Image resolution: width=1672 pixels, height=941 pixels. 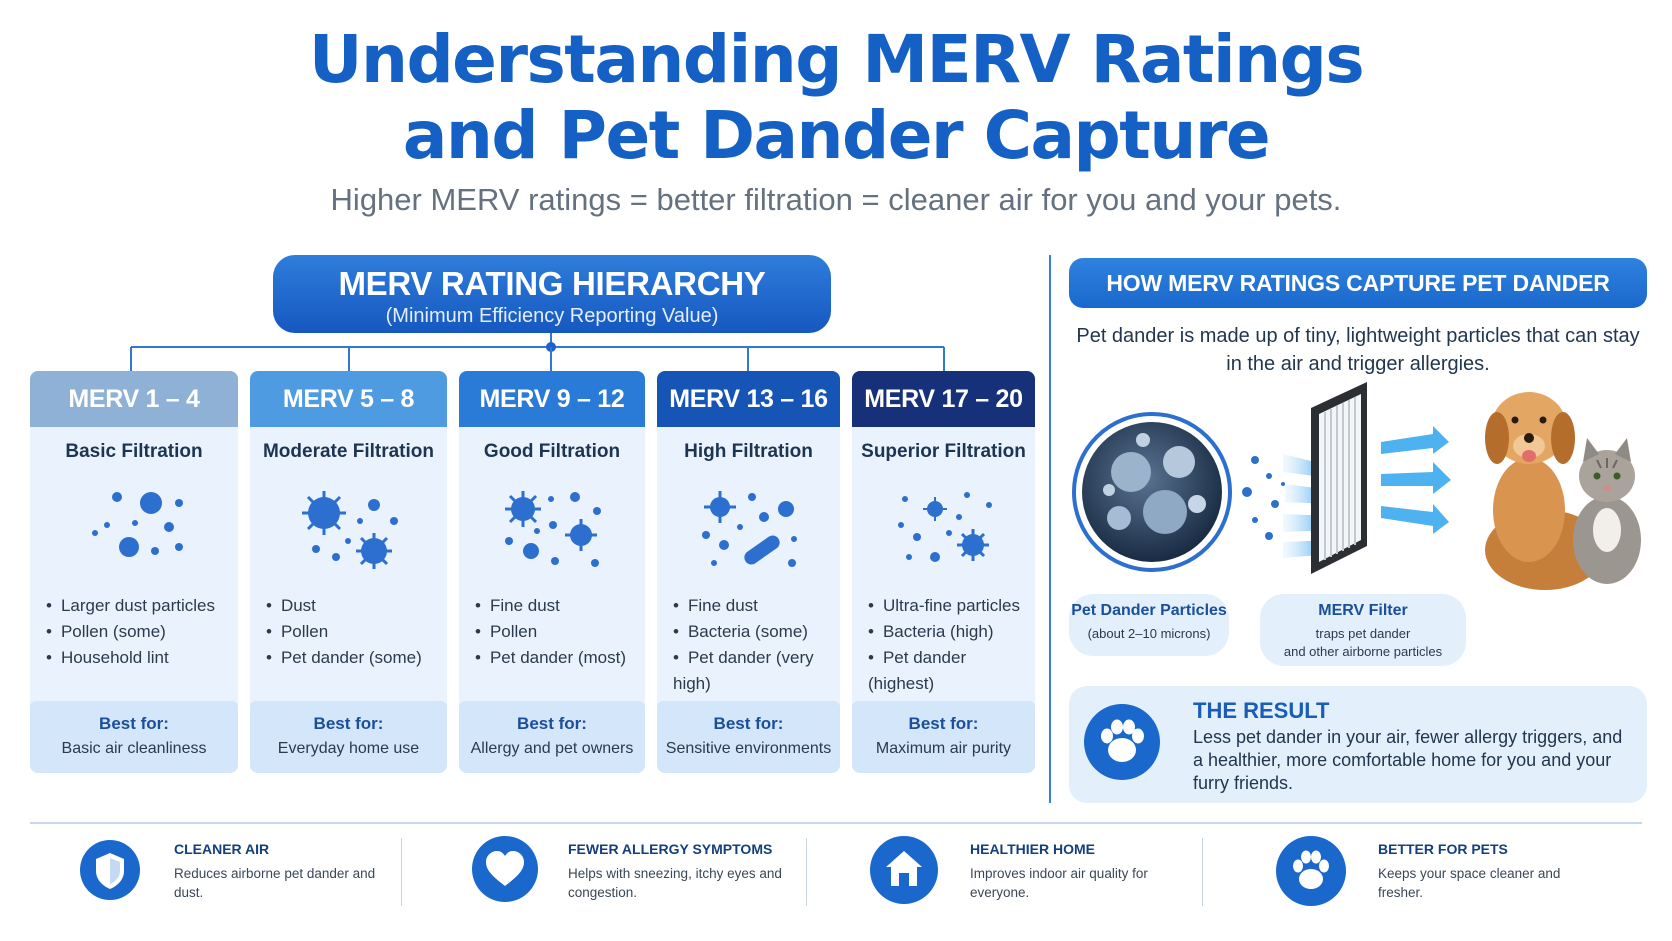 I want to click on merv-filter-icon, so click(x=1339, y=478).